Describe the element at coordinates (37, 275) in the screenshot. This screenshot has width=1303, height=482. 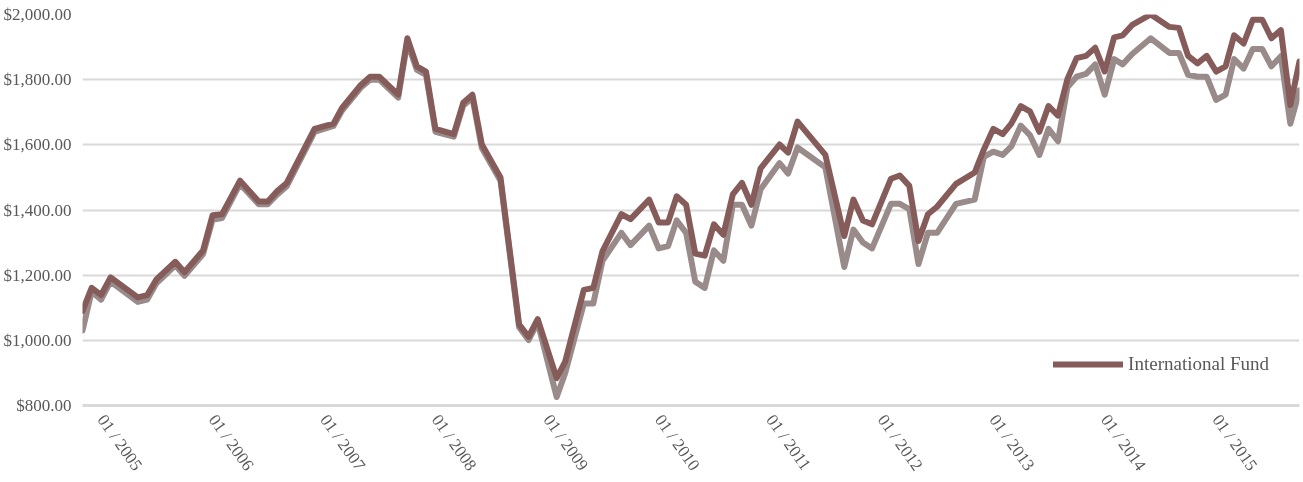
I see `y-tick-label: $1,200.00` at that location.